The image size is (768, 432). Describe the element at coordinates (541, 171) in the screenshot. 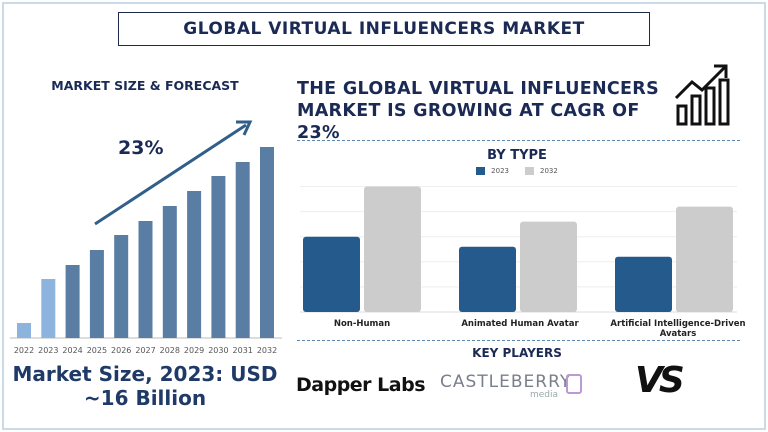

I see `legend-item-2032: 2032` at that location.